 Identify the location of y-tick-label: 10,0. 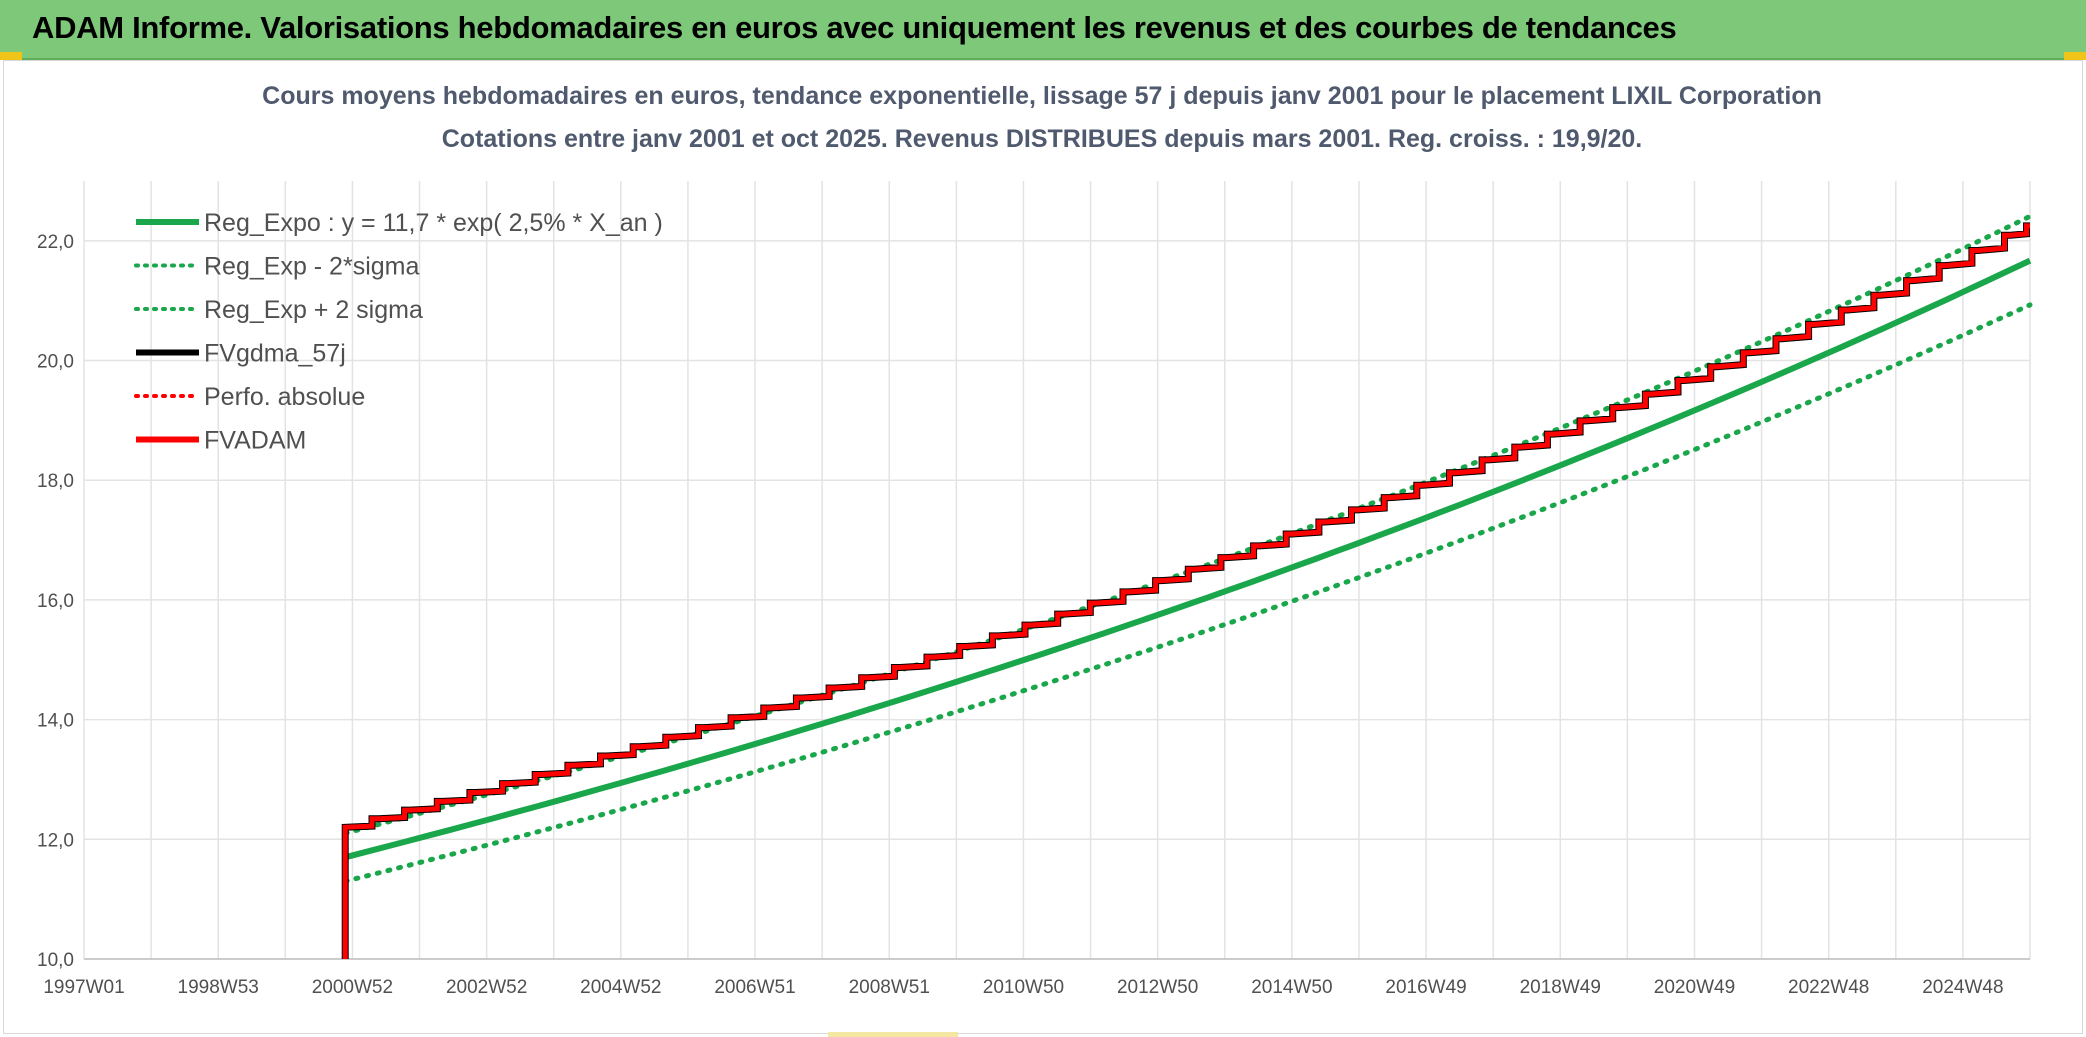
(55, 960).